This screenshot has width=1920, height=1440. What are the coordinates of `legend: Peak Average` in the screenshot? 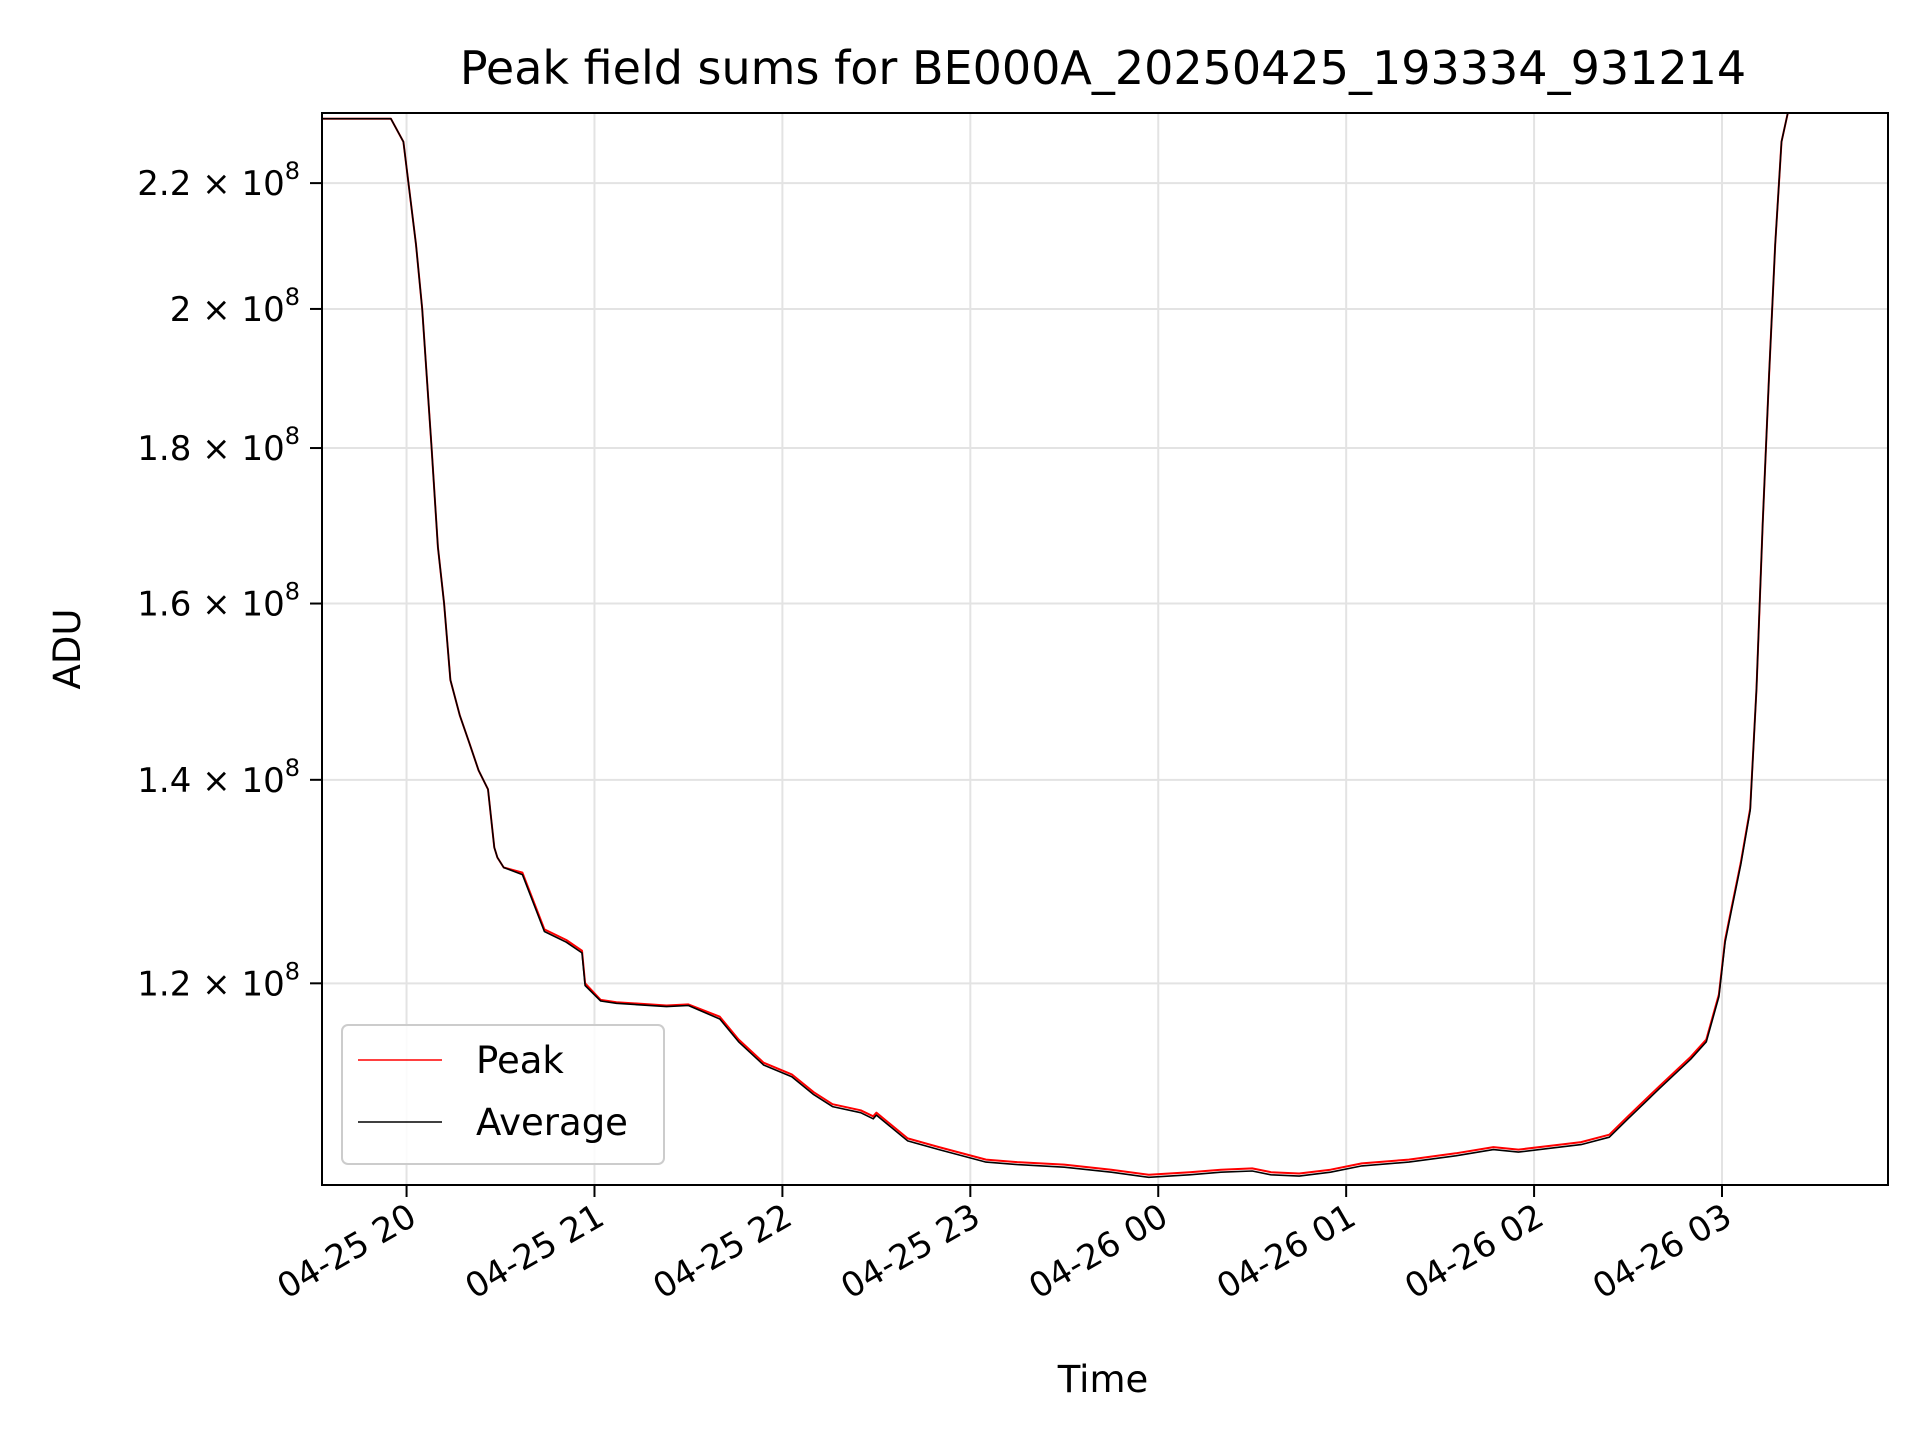 It's located at (503, 1094).